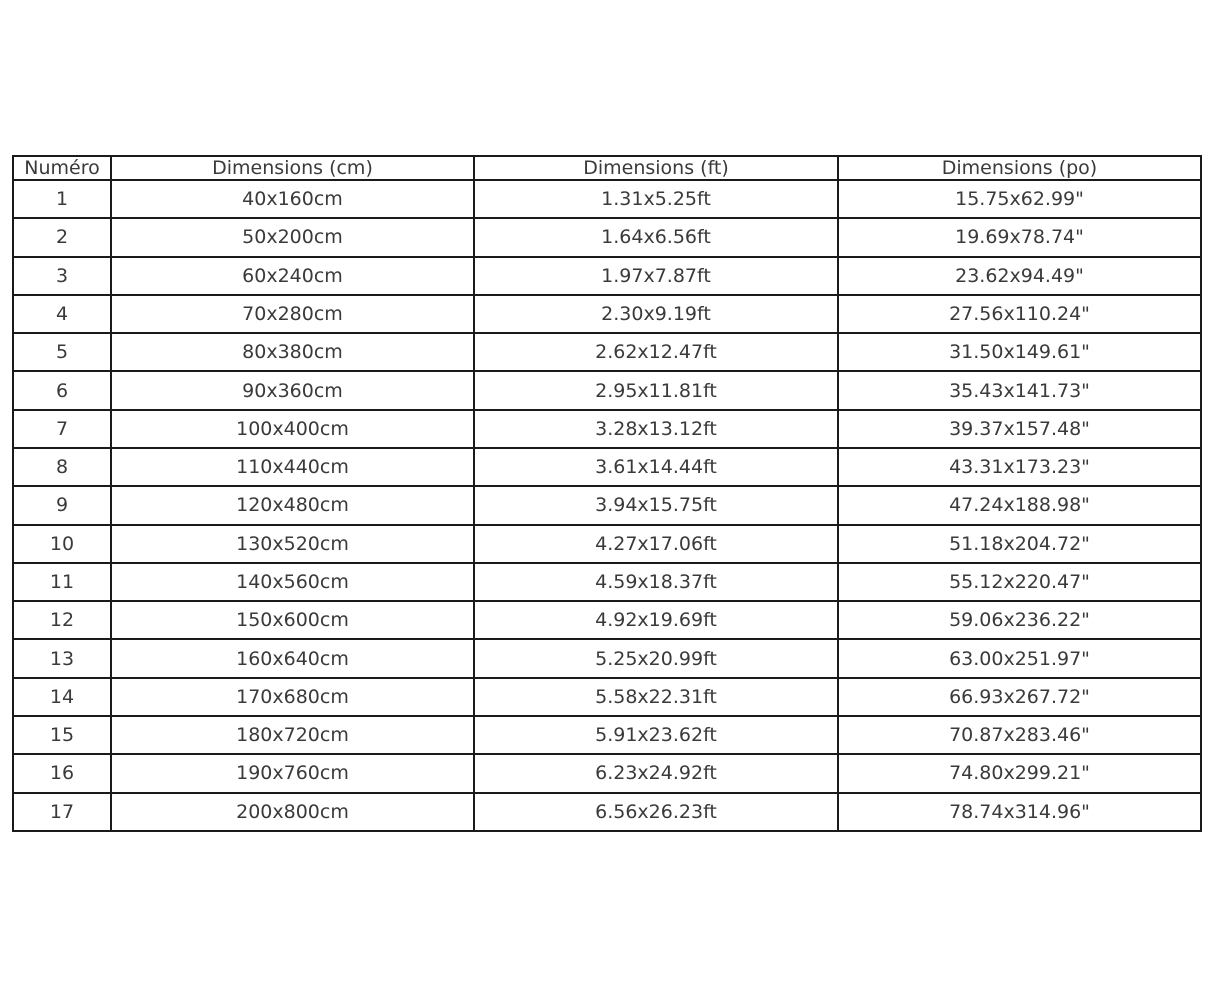 The height and width of the screenshot is (989, 1214). Describe the element at coordinates (656, 428) in the screenshot. I see `cell-dimensions-ft: 3.28x13.12ft` at that location.